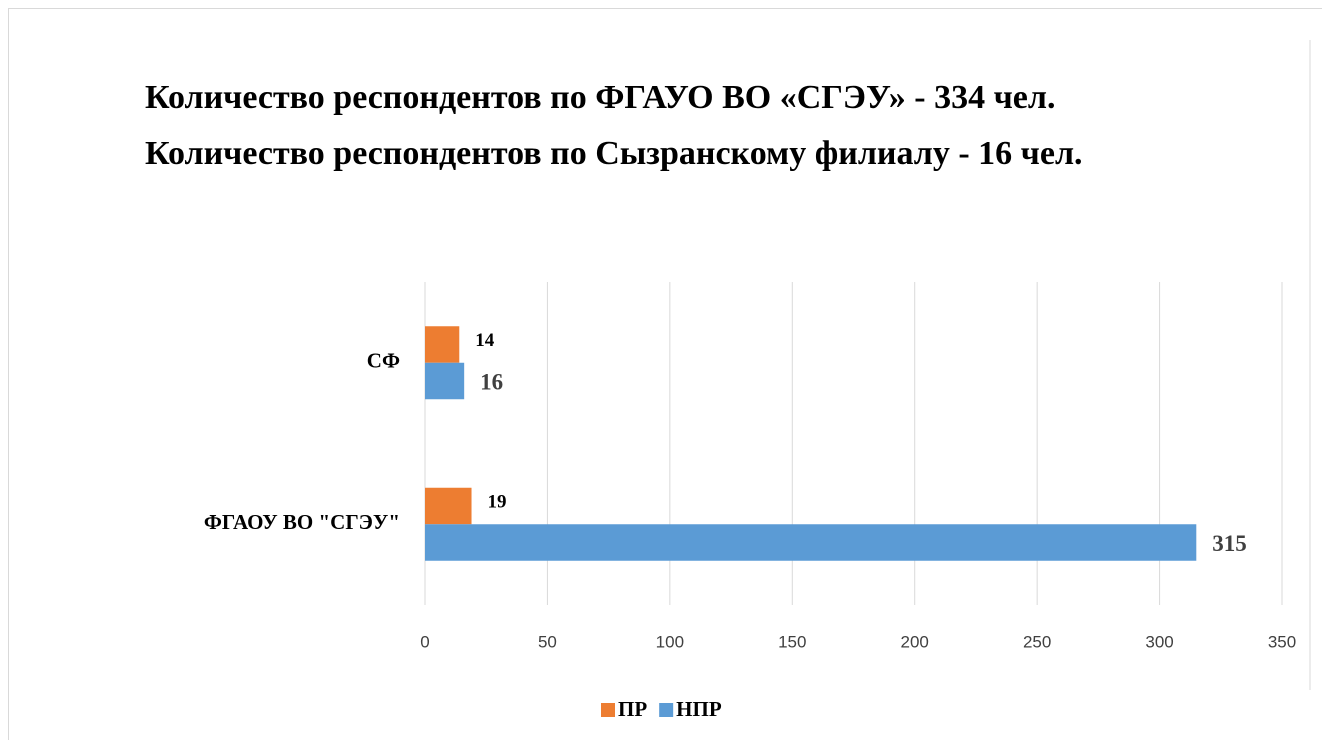 Image resolution: width=1322 pixels, height=740 pixels. Describe the element at coordinates (699, 709) in the screenshot. I see `legend-label: НПР` at that location.